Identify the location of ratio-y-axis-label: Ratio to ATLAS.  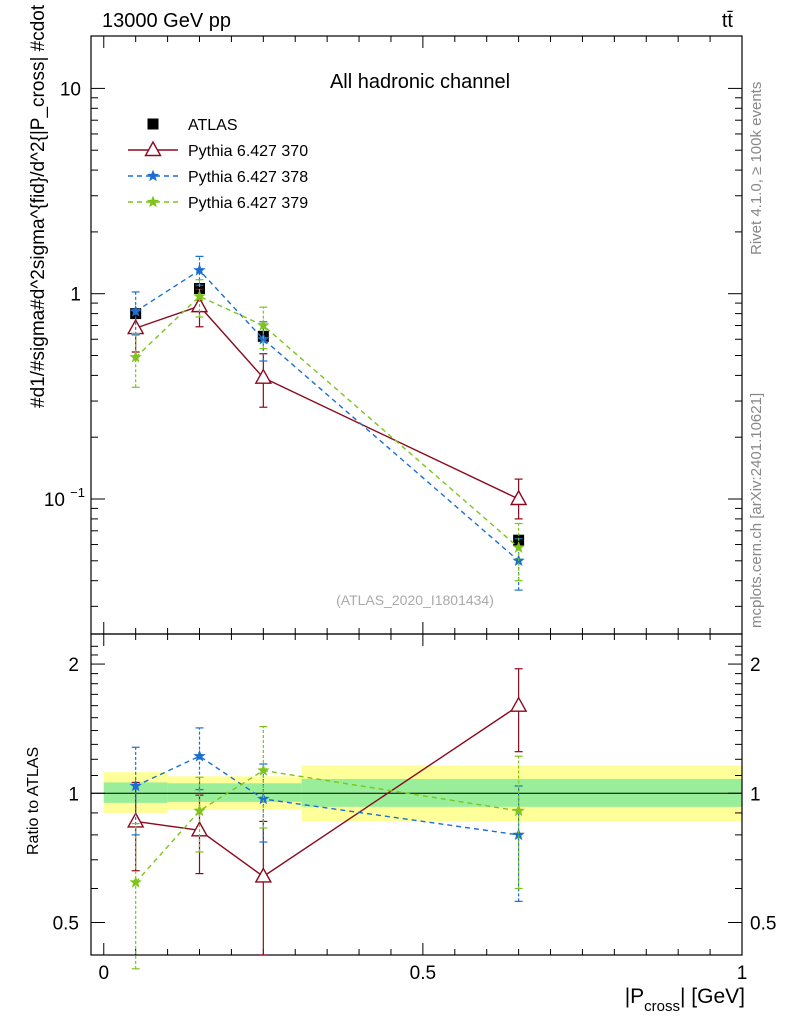
(33, 801).